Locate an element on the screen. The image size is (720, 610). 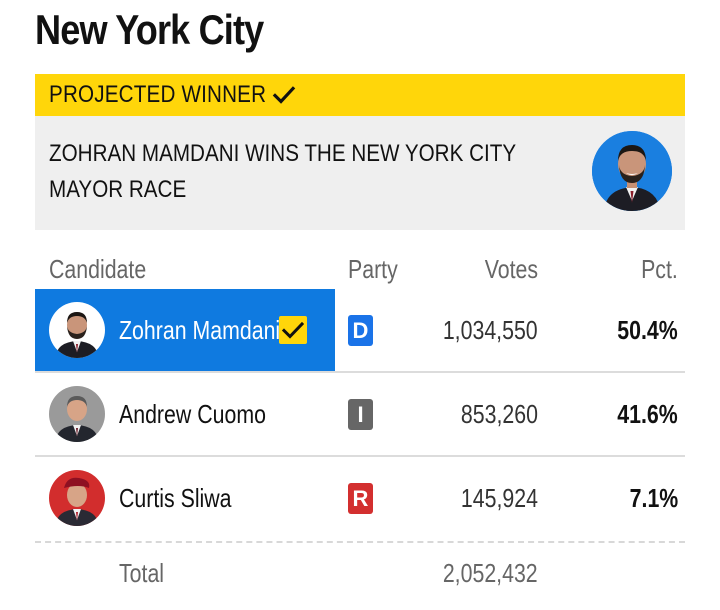
table-row: Andrew Cuomo I 853,260 41.6% is located at coordinates (360, 414).